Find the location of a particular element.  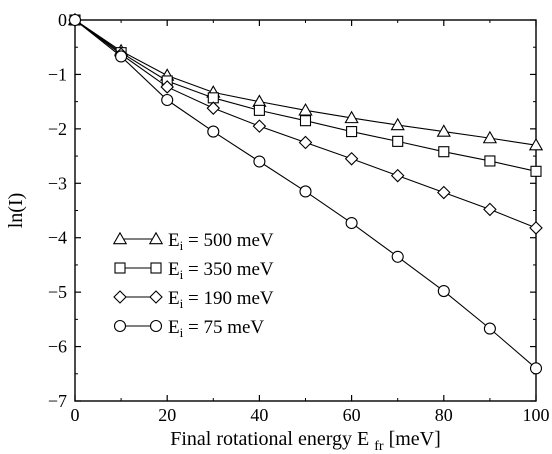

x-tick-label: 20 is located at coordinates (167, 415).